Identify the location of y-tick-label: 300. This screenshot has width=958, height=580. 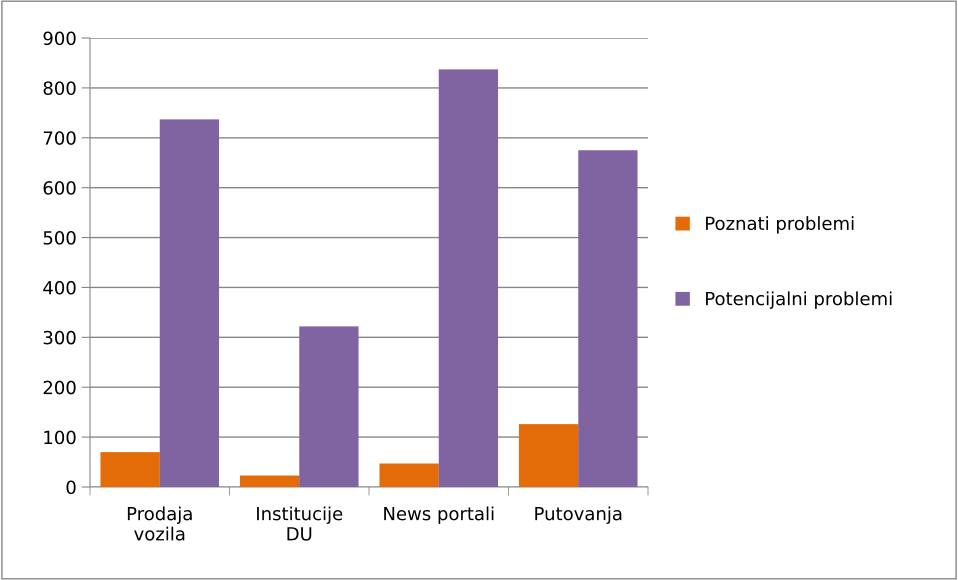
(60, 337).